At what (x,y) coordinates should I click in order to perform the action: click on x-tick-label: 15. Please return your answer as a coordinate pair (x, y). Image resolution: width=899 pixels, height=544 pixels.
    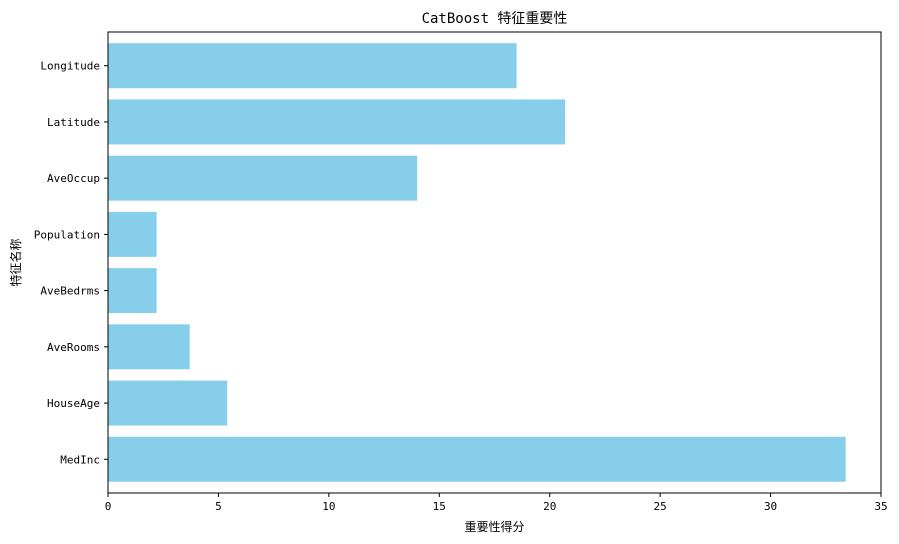
    Looking at the image, I should click on (439, 506).